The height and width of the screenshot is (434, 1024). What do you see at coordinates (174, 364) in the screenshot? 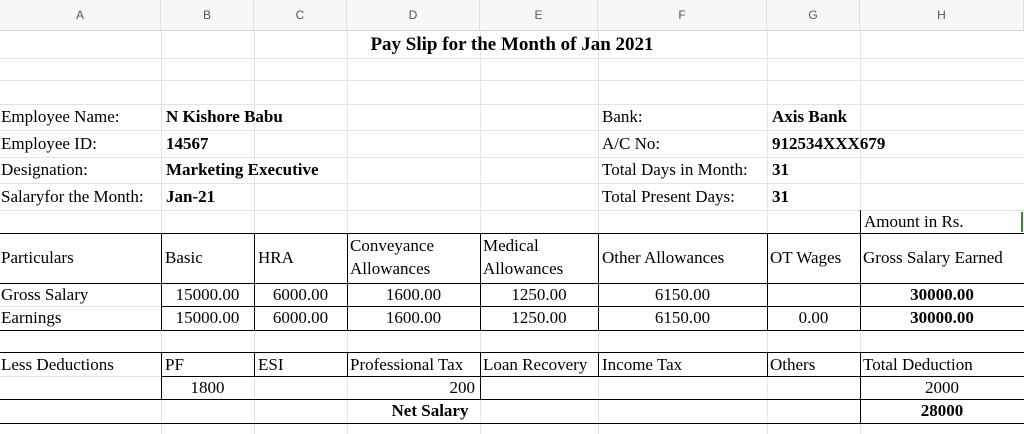
I see `header-pf: PF` at bounding box center [174, 364].